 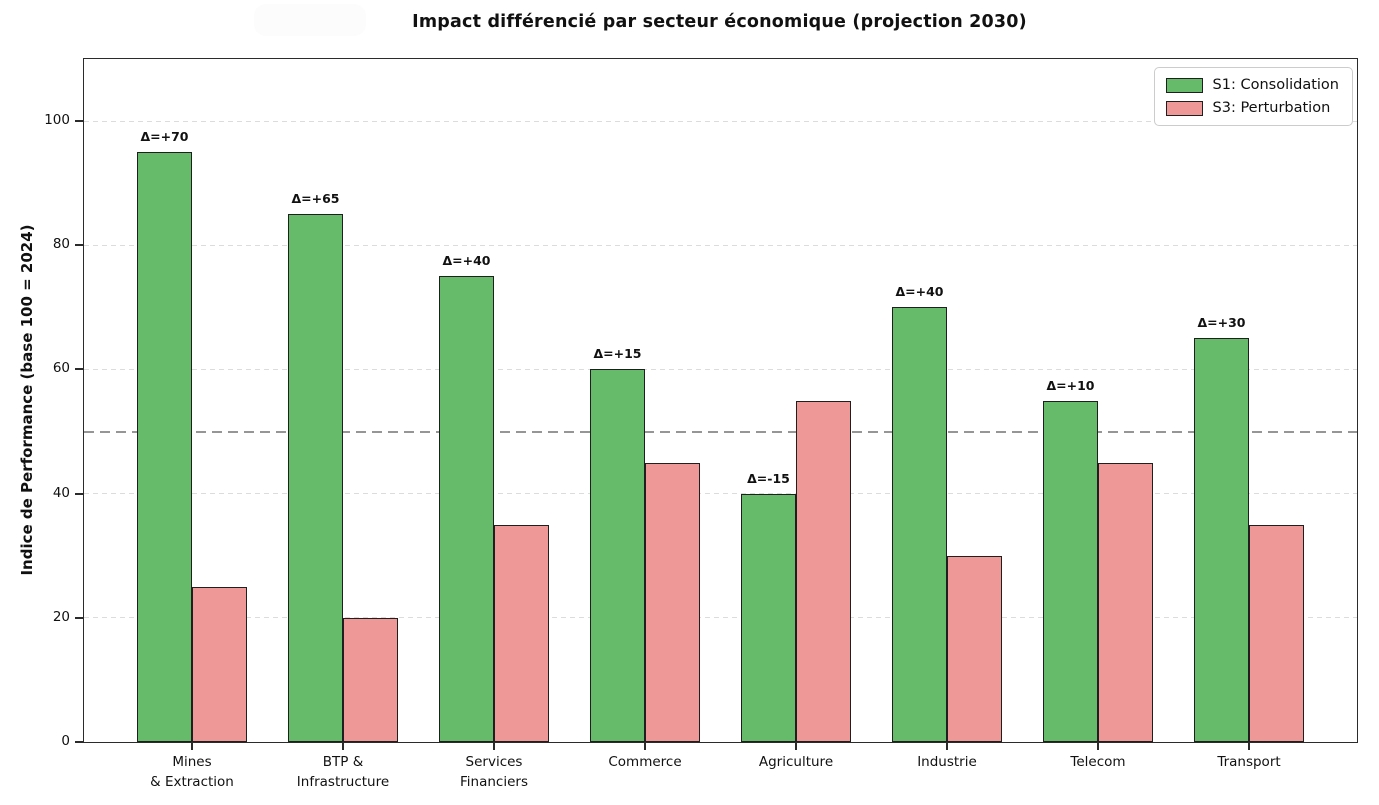 What do you see at coordinates (192, 772) in the screenshot?
I see `x-tick-label-1: Mines & Extraction` at bounding box center [192, 772].